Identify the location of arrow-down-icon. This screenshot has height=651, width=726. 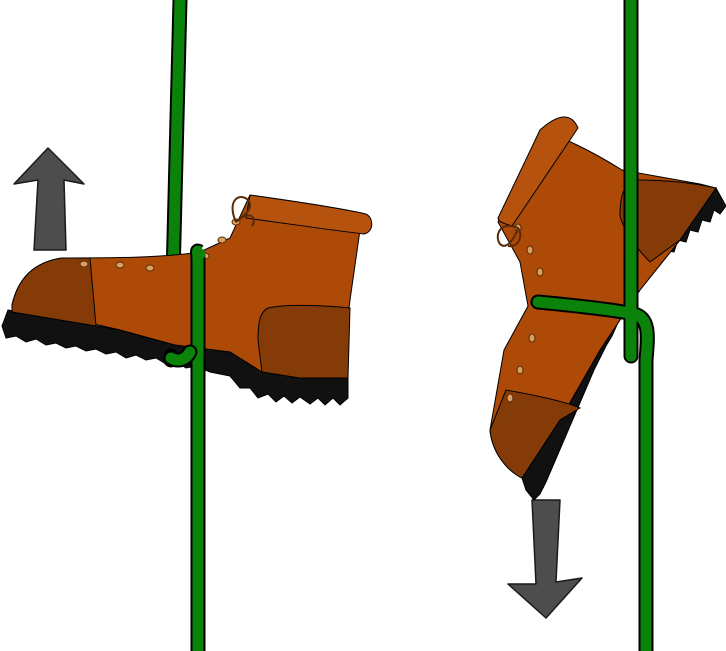
(545, 559).